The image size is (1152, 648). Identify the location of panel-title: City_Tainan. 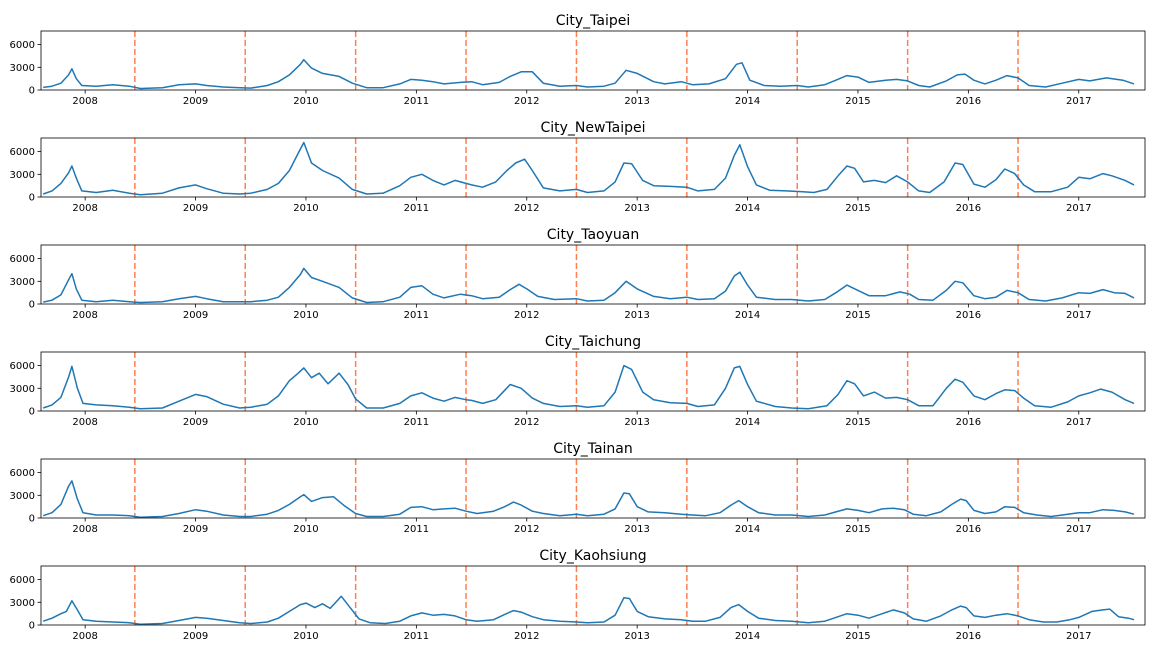
(592, 449).